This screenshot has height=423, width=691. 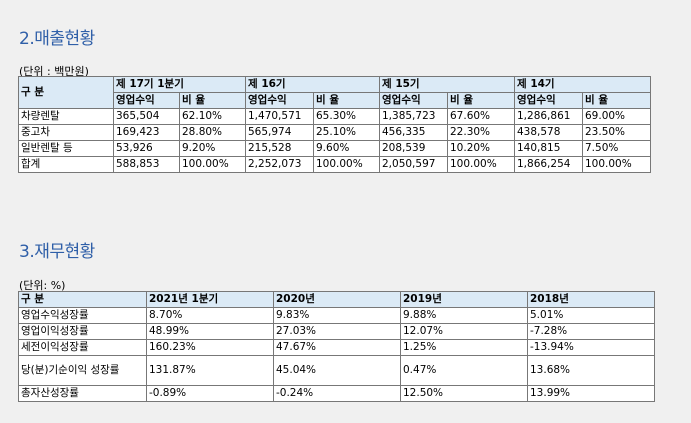 What do you see at coordinates (548, 132) in the screenshot?
I see `table-cell: 438,578` at bounding box center [548, 132].